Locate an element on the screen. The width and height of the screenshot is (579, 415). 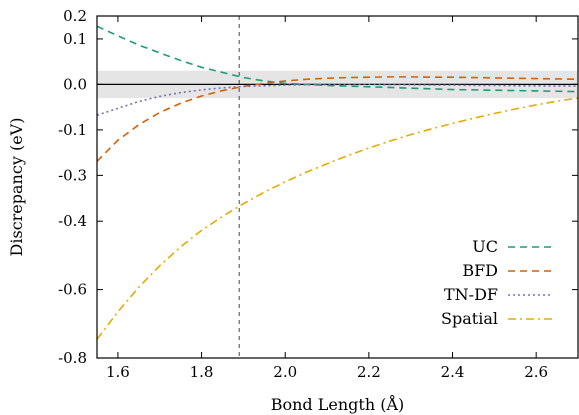
legend: UC BFD TN-DF Spatial is located at coordinates (497, 282).